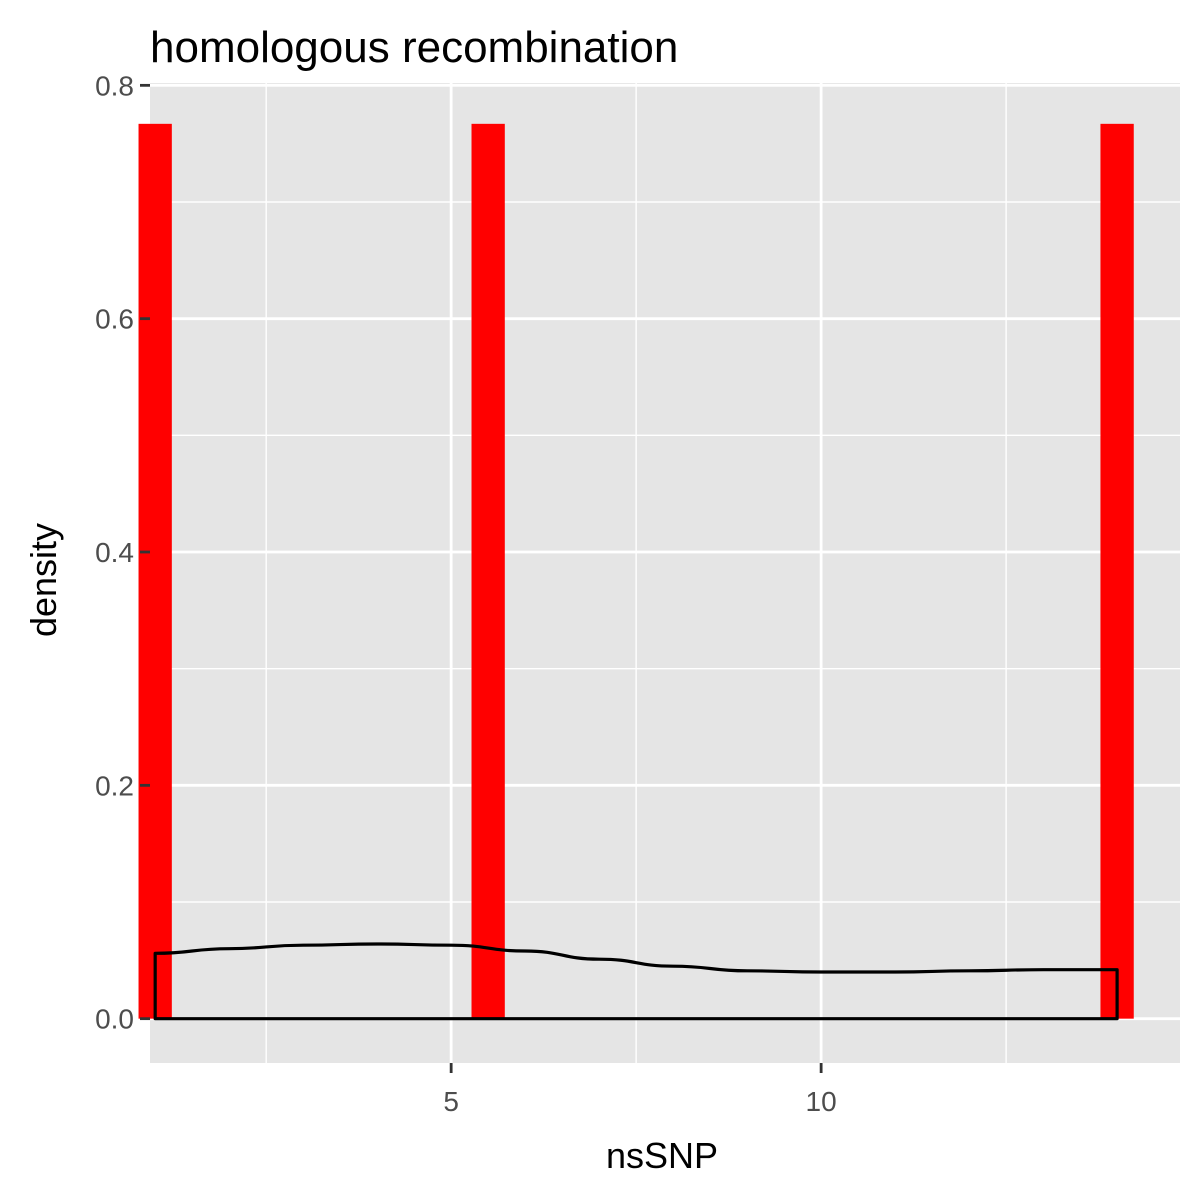 This screenshot has width=1200, height=1200. I want to click on y-tick-label: 0.4, so click(114, 552).